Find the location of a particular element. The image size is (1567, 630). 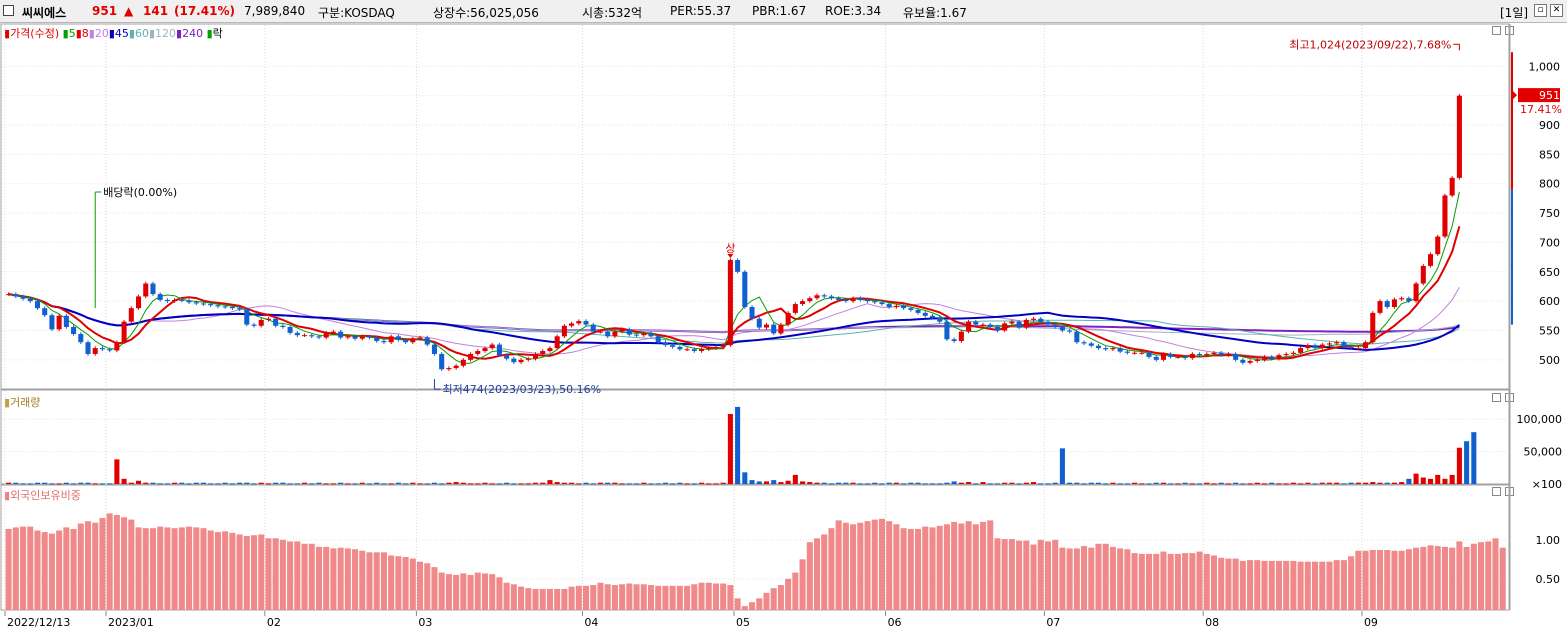

close-icon: ✕ is located at coordinates (1556, 10).